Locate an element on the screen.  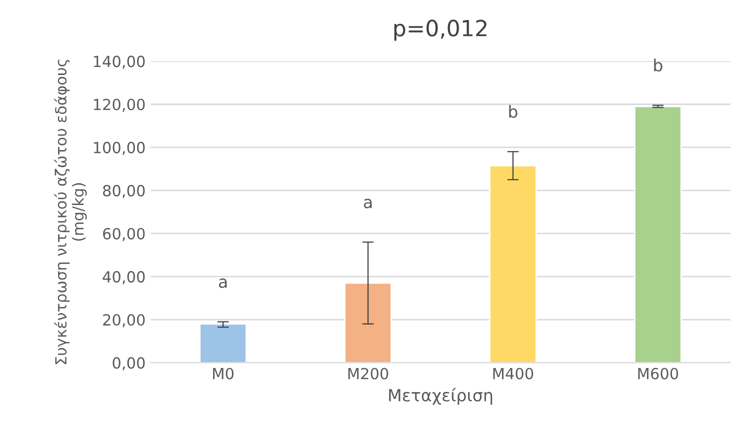
y-tick-label: 60,00 is located at coordinates (124, 235).